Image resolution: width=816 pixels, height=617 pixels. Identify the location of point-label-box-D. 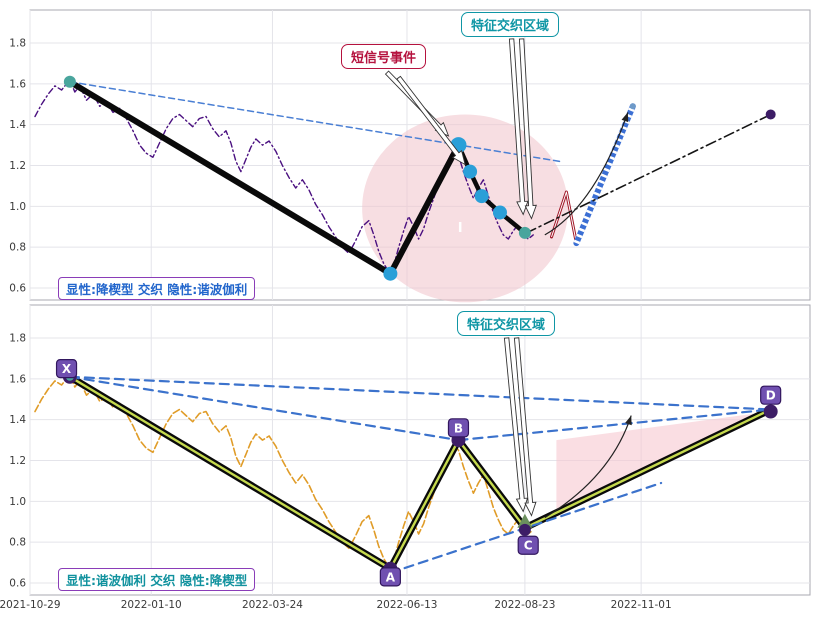
(771, 395).